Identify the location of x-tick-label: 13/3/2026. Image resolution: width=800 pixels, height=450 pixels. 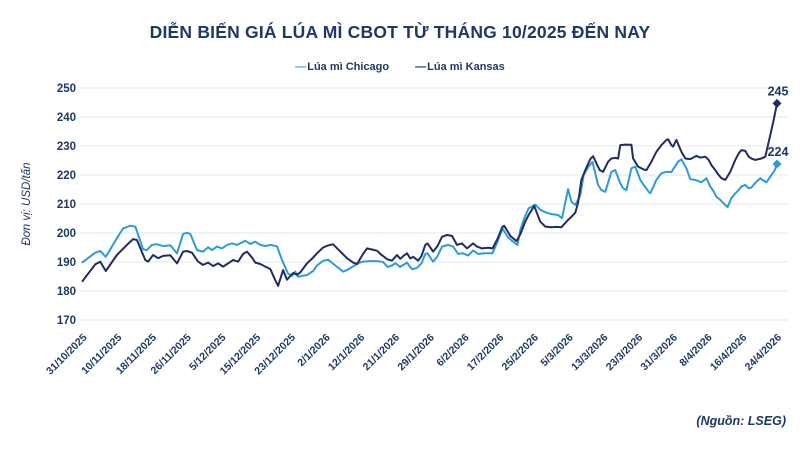
(590, 353).